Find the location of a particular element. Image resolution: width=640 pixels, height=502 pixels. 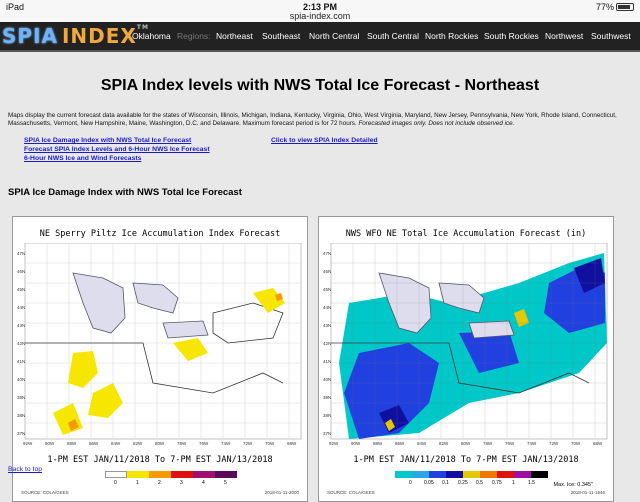

logo-index: INDEX is located at coordinates (99, 36).